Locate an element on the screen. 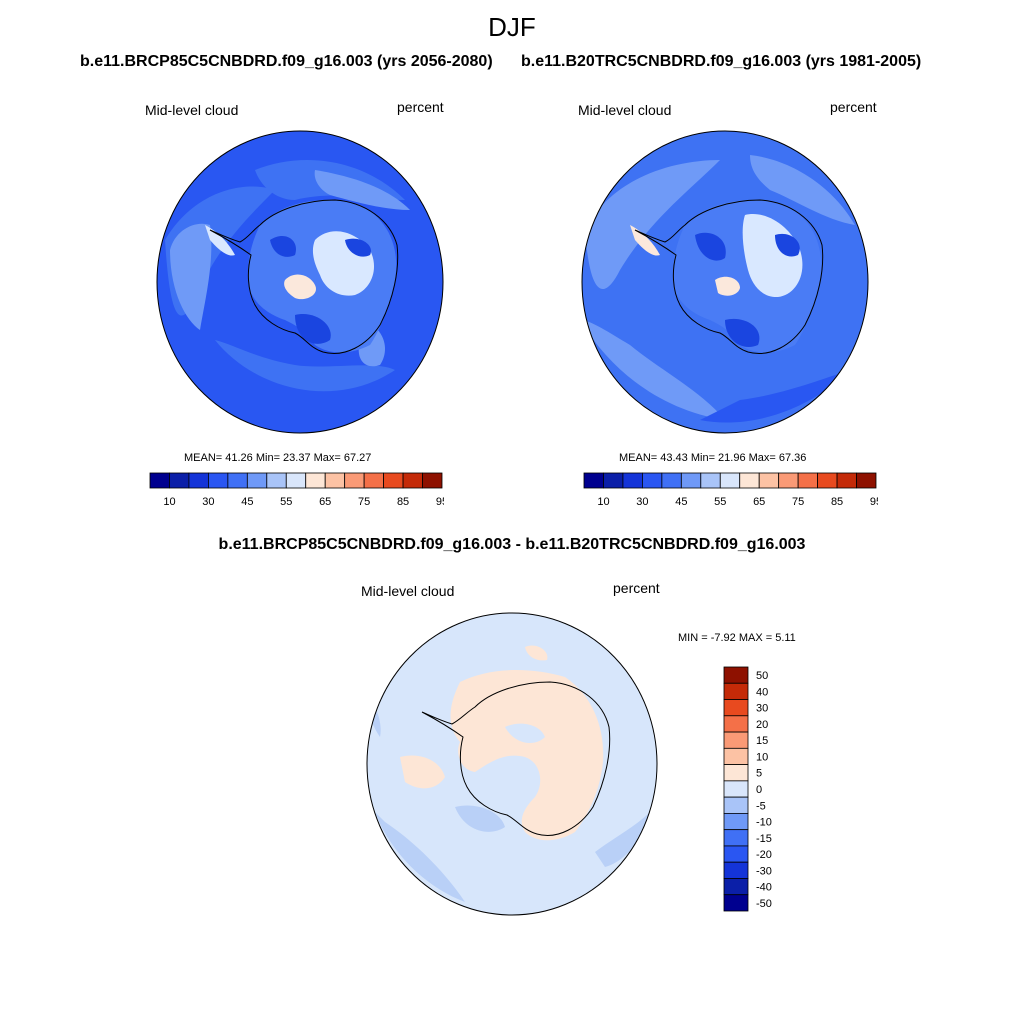  panel1-polar-map is located at coordinates (300, 282).